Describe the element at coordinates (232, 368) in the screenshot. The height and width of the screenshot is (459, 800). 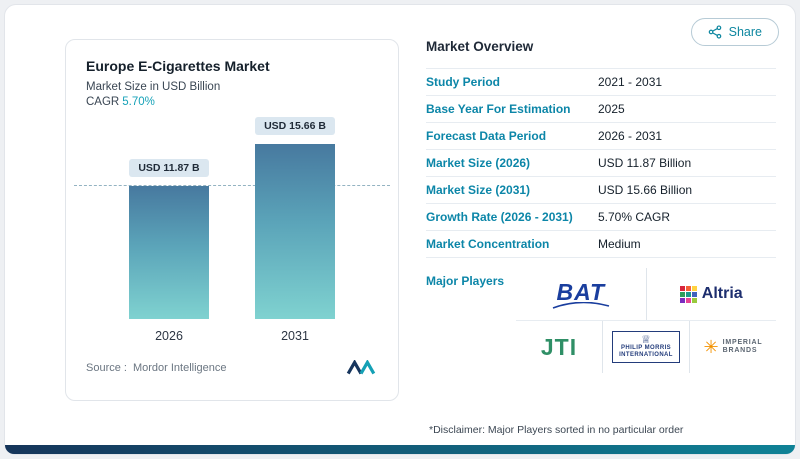
I see `source-row: Source : Mordor Intelligence` at that location.